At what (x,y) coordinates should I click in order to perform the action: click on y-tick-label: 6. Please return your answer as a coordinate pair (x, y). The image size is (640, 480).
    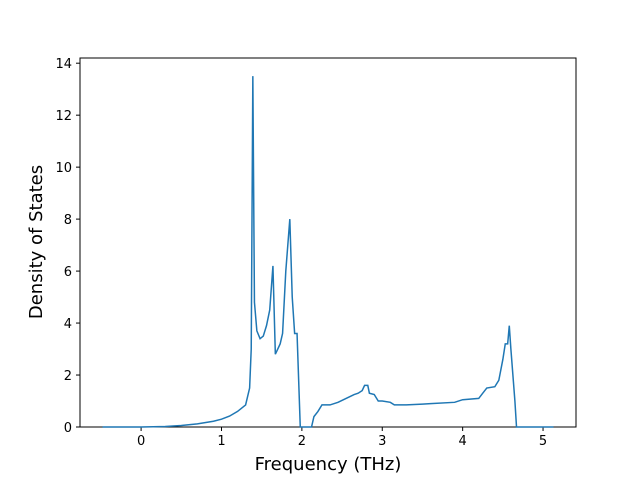
    Looking at the image, I should click on (68, 272).